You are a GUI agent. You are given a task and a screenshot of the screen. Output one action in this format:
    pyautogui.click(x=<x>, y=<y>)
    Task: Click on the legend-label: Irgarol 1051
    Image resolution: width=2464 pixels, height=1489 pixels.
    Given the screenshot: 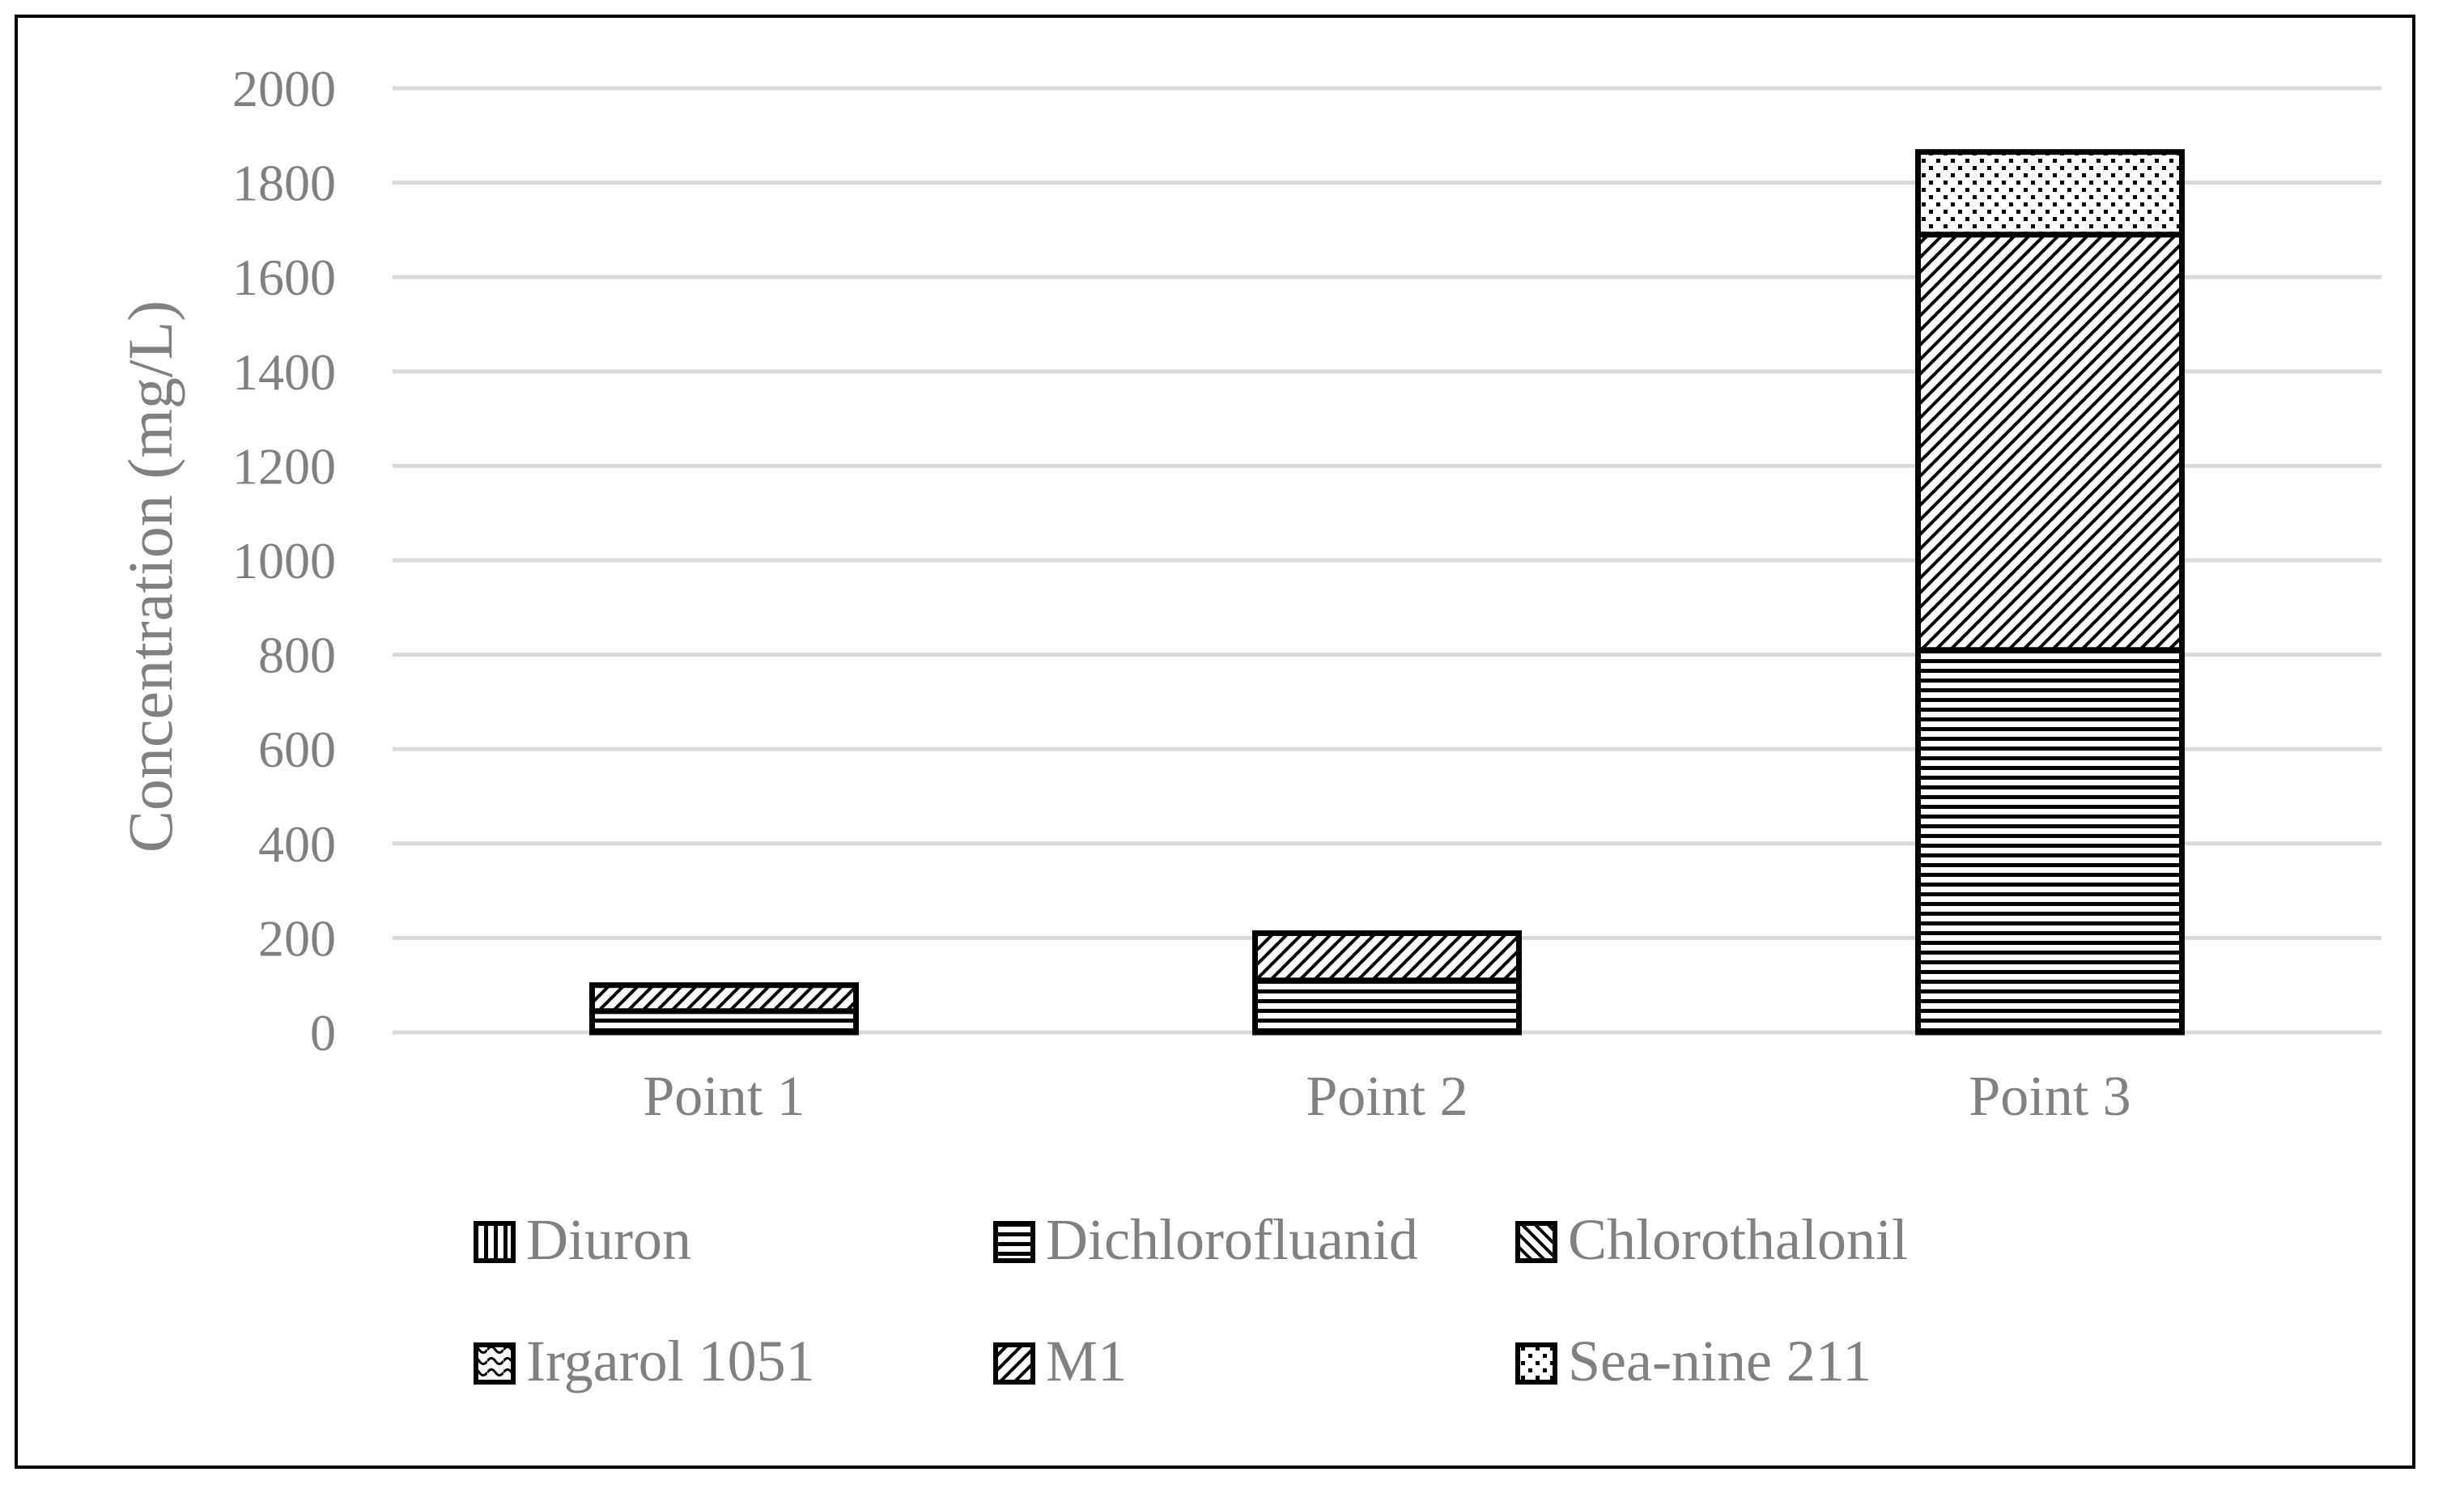 What is the action you would take?
    pyautogui.click(x=671, y=1361)
    